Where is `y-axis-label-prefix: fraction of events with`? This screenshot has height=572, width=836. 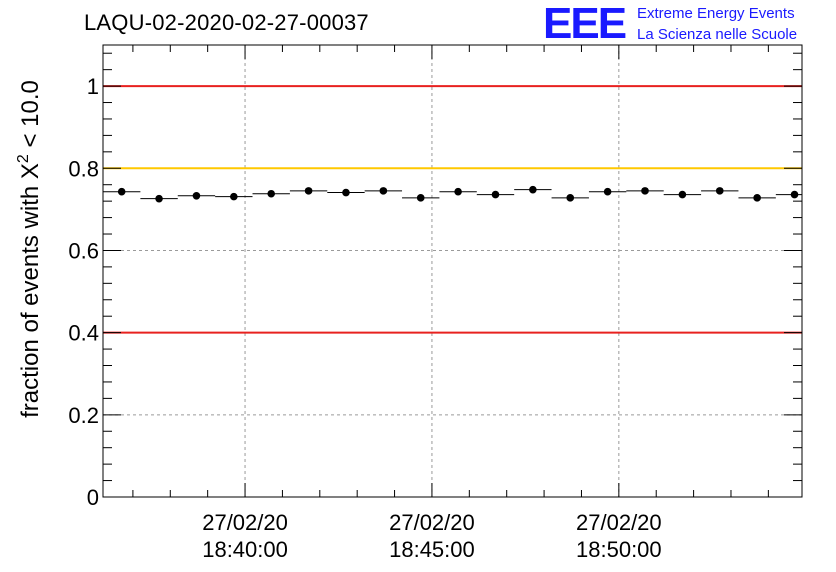 y-axis-label-prefix: fraction of events with is located at coordinates (30, 298).